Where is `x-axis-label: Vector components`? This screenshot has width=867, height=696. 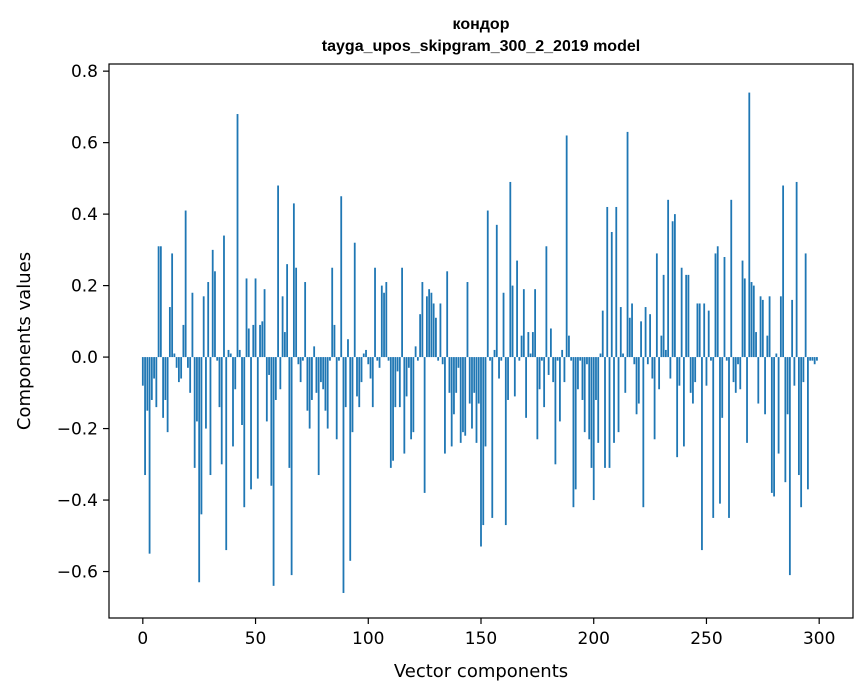
x-axis-label: Vector components is located at coordinates (481, 671).